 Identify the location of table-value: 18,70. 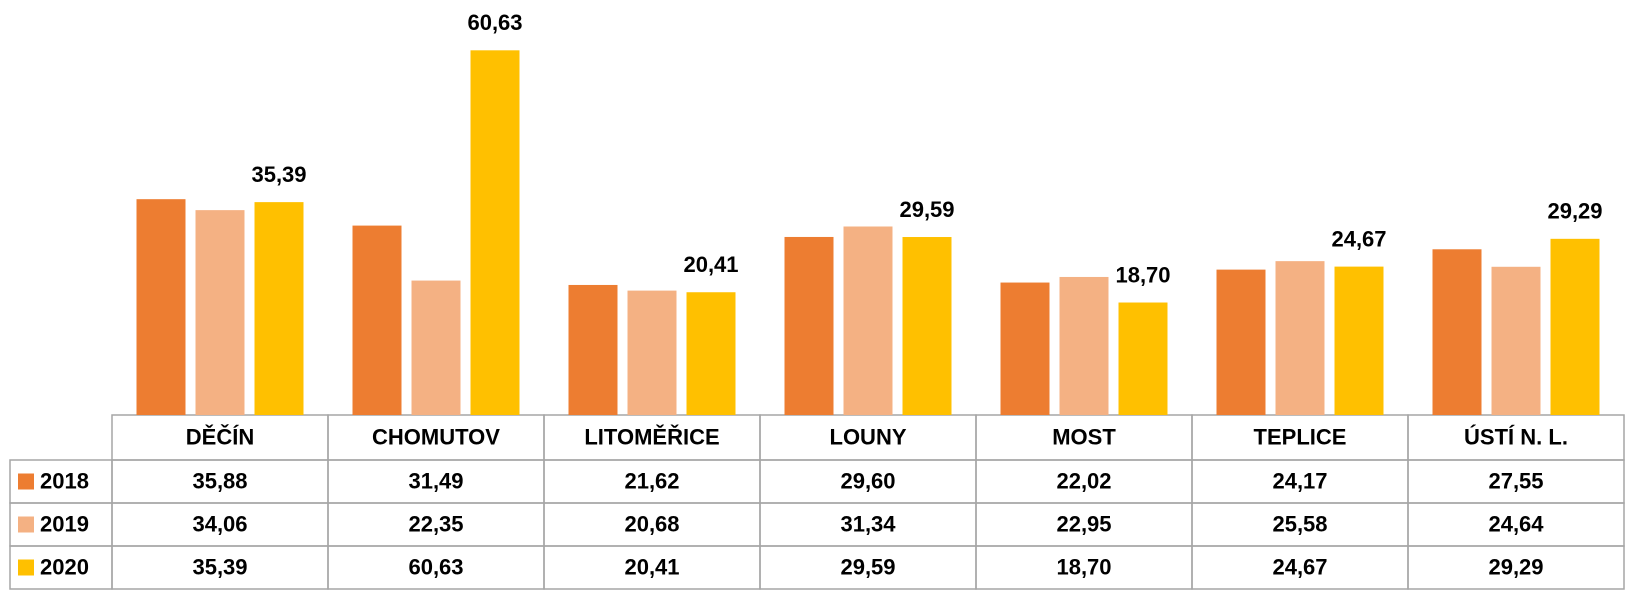
(1083, 566).